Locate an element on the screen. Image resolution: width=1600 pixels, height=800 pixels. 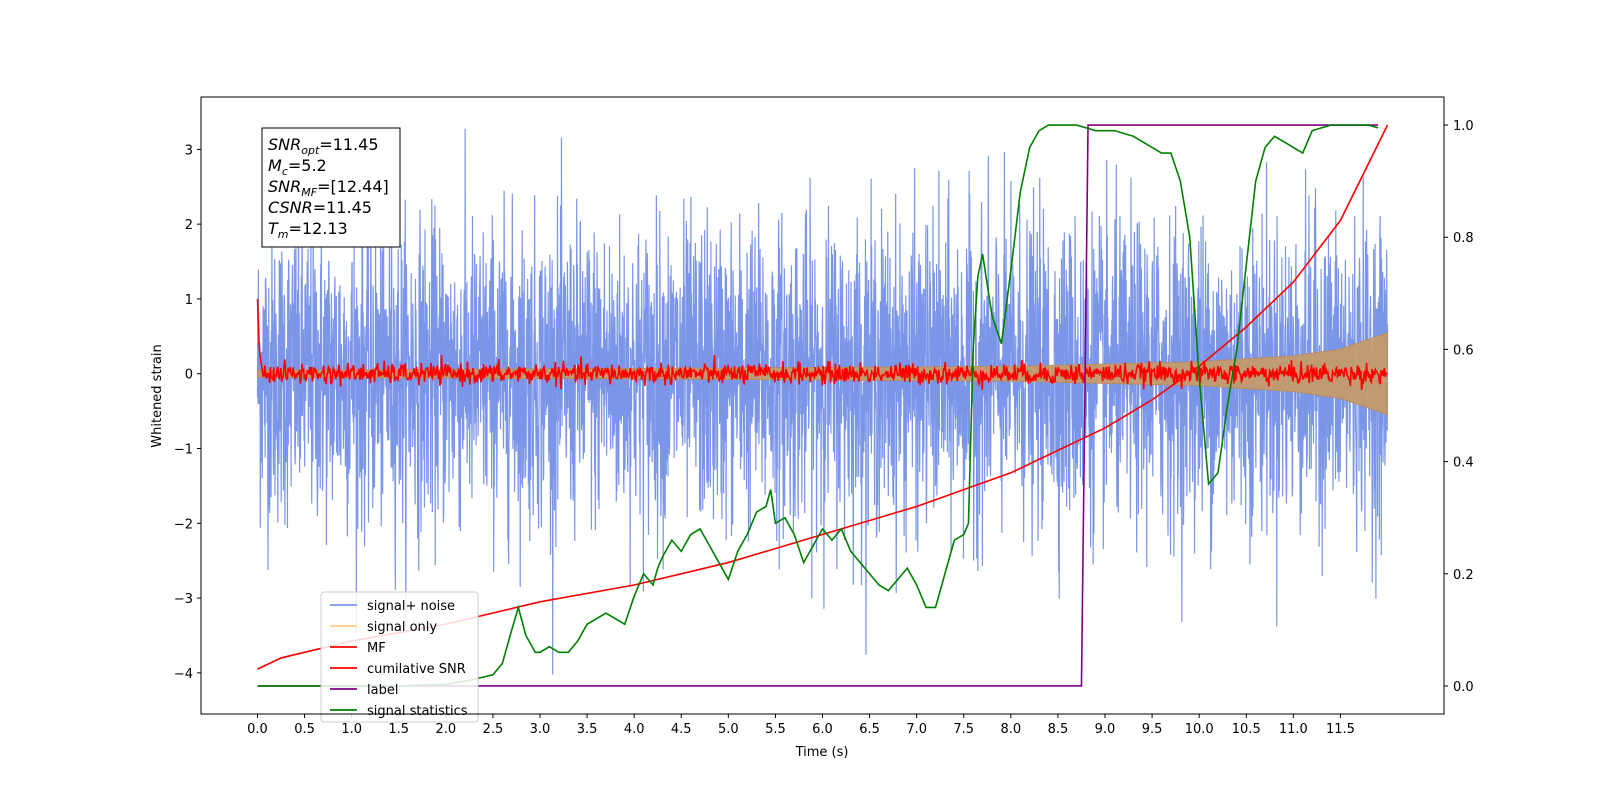
y-tick-label: −3 is located at coordinates (183, 599).